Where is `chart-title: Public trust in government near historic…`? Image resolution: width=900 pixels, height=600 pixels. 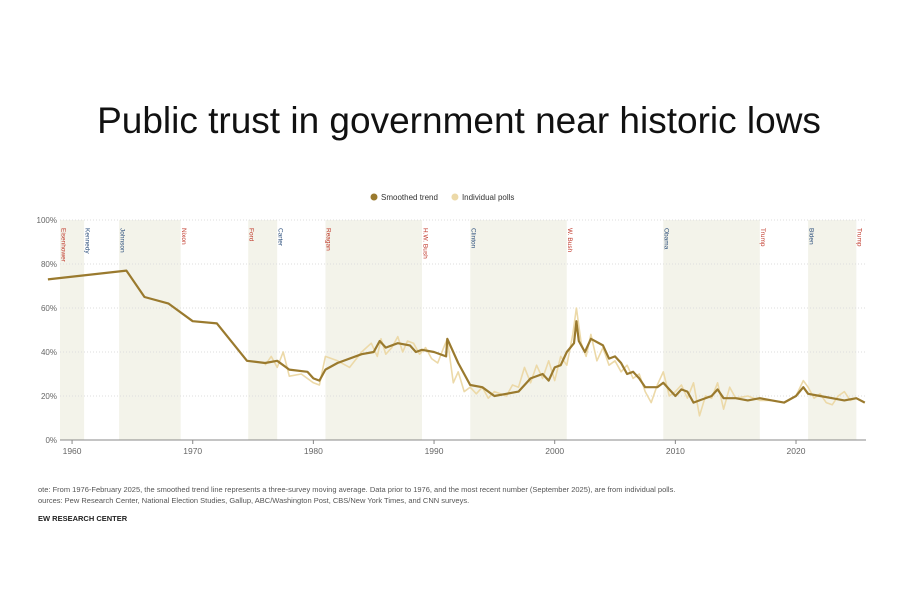
chart-title: Public trust in government near historic… is located at coordinates (459, 120).